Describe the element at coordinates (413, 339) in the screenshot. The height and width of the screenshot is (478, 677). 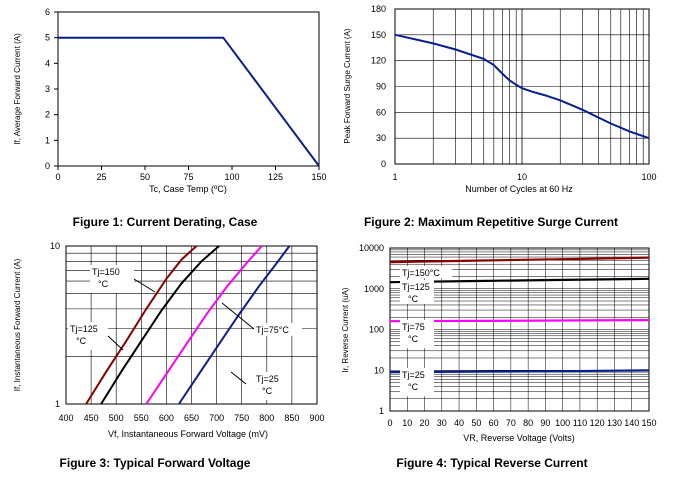
I see `fig4-annotation-3-unit: °C` at that location.